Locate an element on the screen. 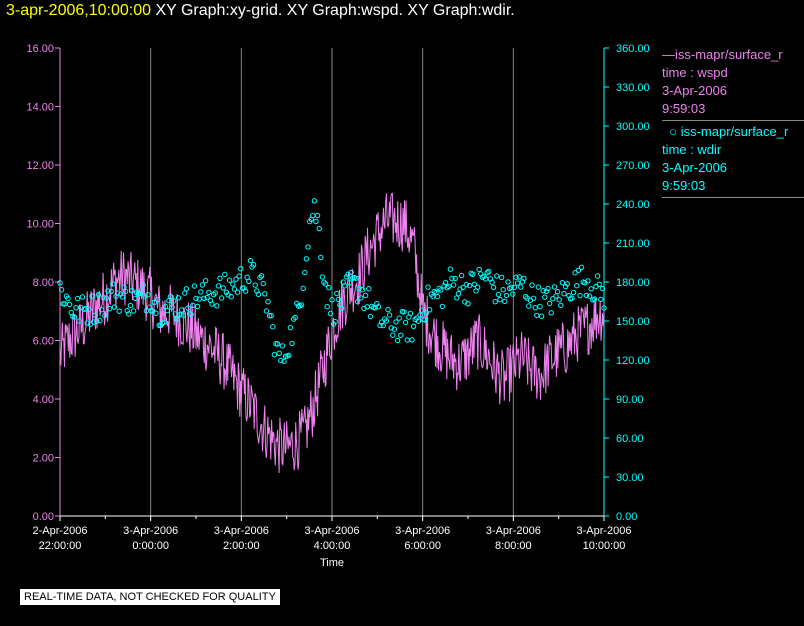 This screenshot has width=804, height=626. x-axis-tick-date: 2-Apr-2006 is located at coordinates (59, 531).